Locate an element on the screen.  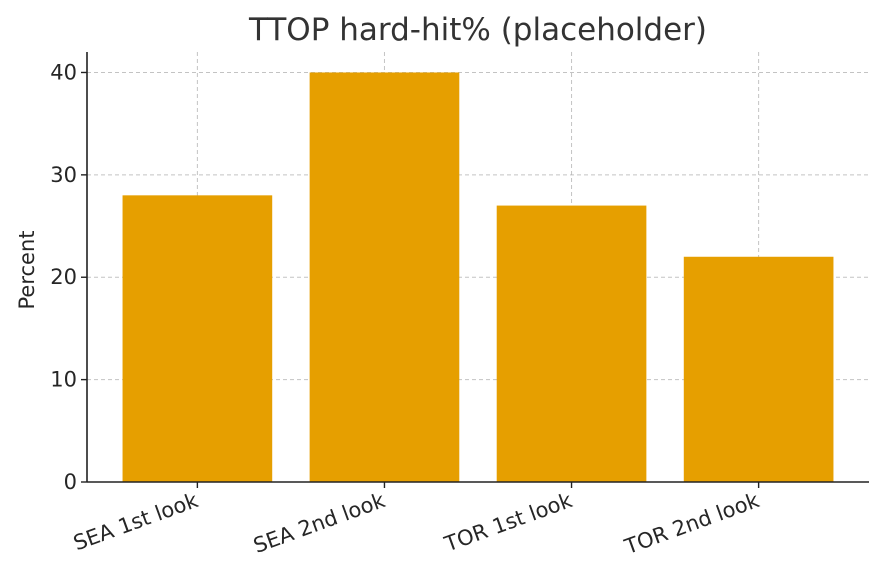
x-tick-label: TOR 2nd look is located at coordinates (692, 523).